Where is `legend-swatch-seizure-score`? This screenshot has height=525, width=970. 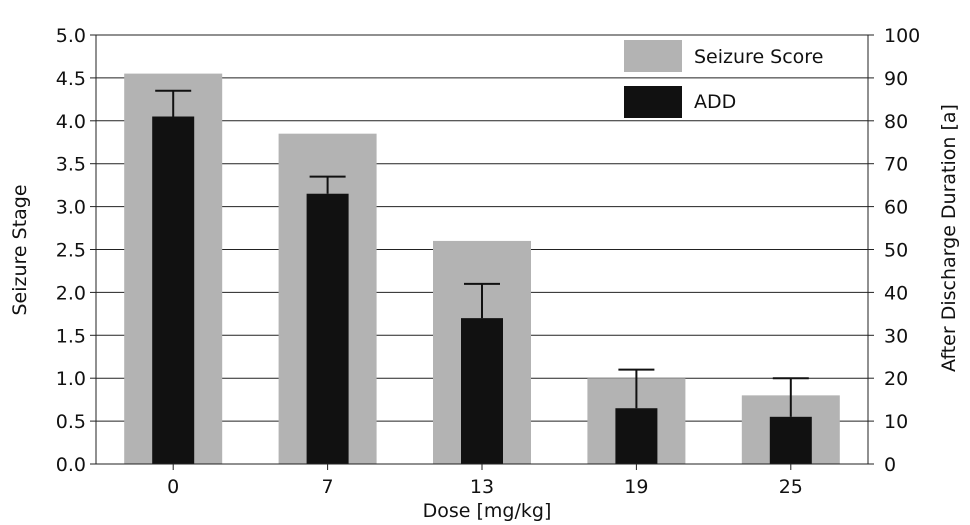
legend-swatch-seizure-score is located at coordinates (653, 56).